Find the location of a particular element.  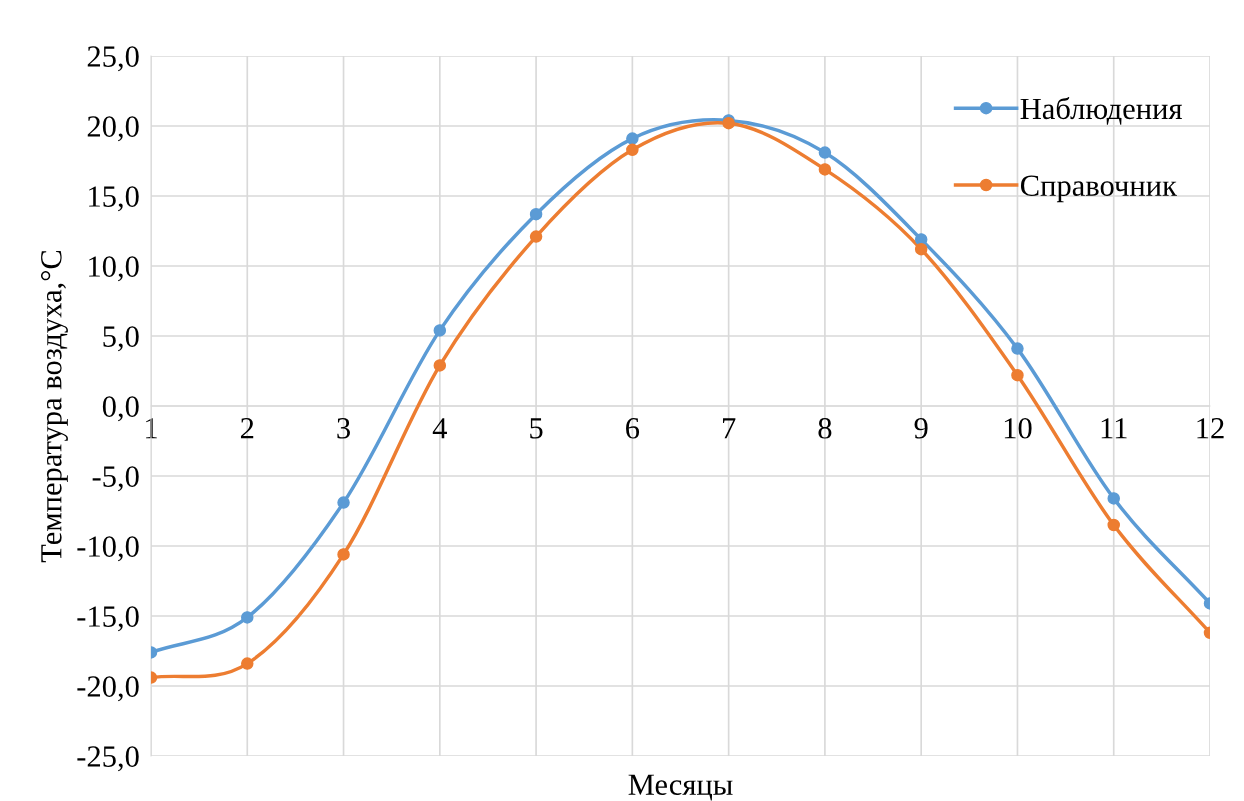

legend-label: Справочник is located at coordinates (1098, 189).